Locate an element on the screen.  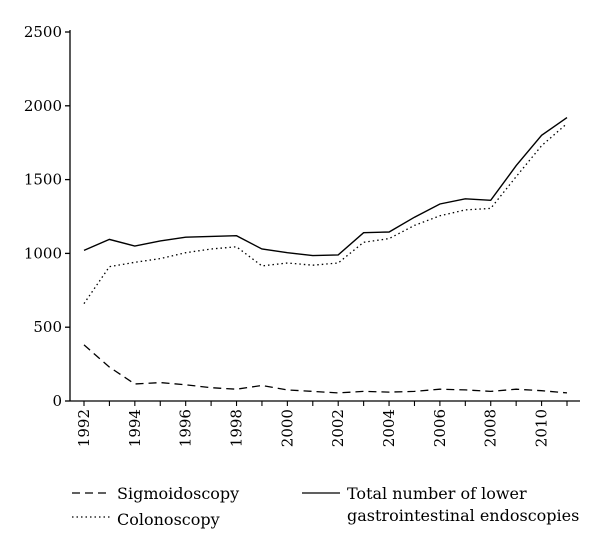
x-tick-label: 2006 is located at coordinates (440, 428).